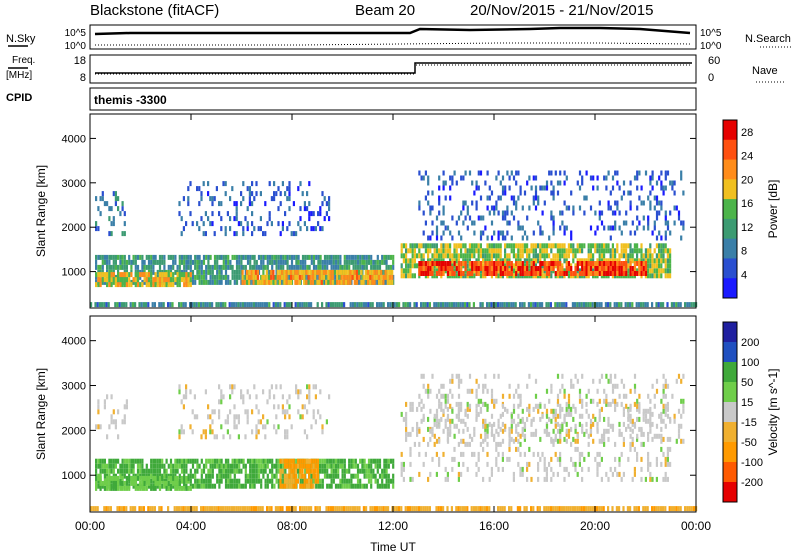 This screenshot has height=554, width=800. What do you see at coordinates (696, 526) in the screenshot?
I see `velocity-xtick-label-6: 00:00` at bounding box center [696, 526].